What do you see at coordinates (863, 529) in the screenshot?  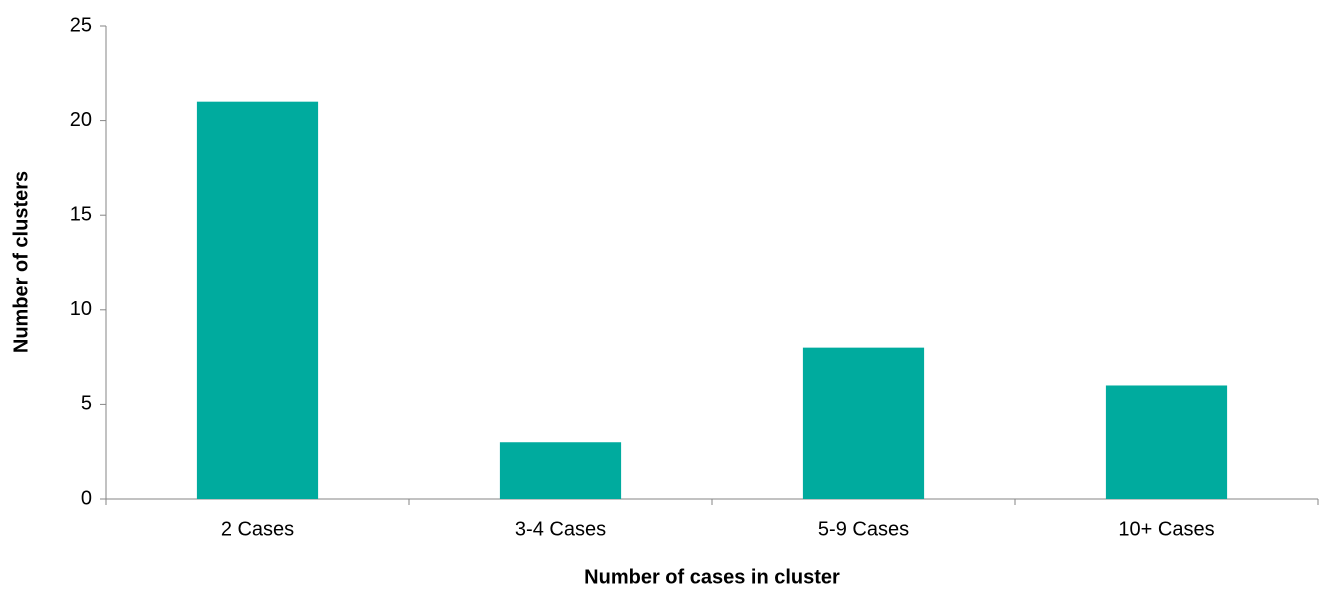 I see `x-tick-label: 5-9 Cases` at bounding box center [863, 529].